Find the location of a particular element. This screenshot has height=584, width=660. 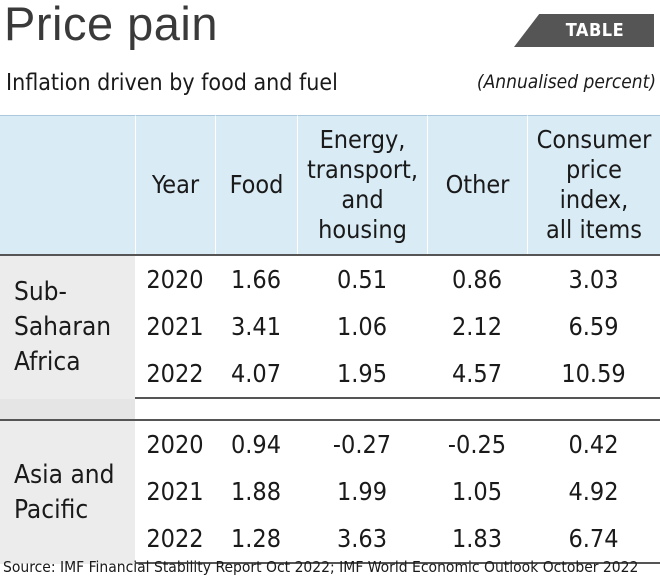

energy-cell: 1.95 is located at coordinates (362, 374).